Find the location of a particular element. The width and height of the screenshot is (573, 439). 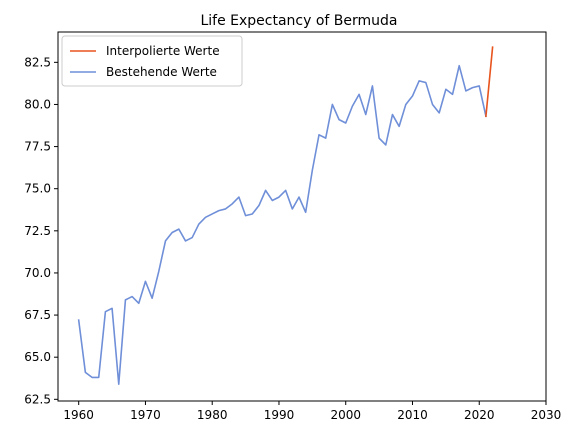

legend: Interpolierte Werte Bestehende Werte is located at coordinates (152, 61).